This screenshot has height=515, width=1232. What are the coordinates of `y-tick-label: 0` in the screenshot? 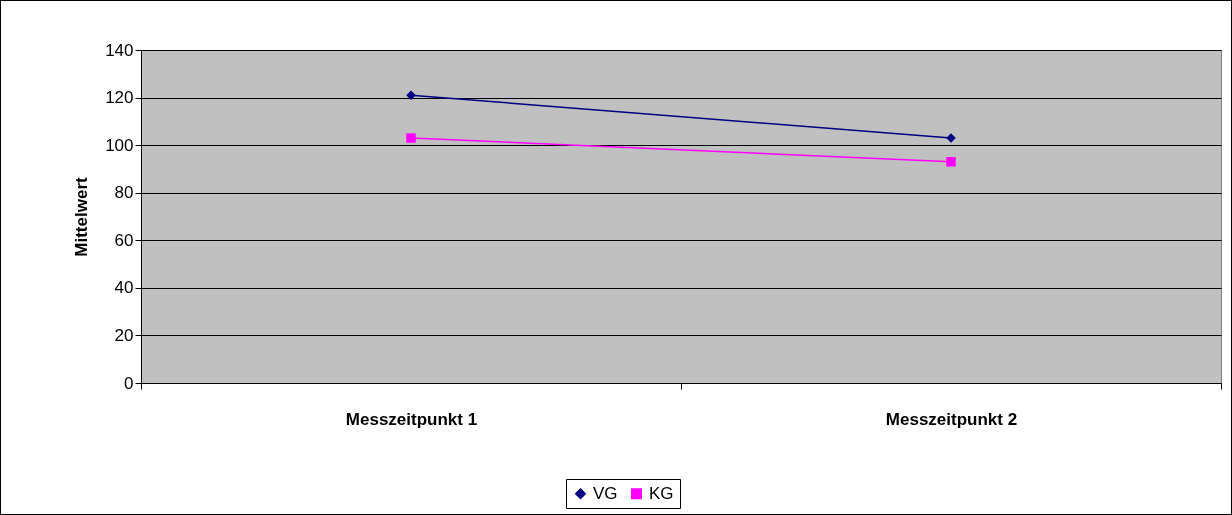 It's located at (129, 383).